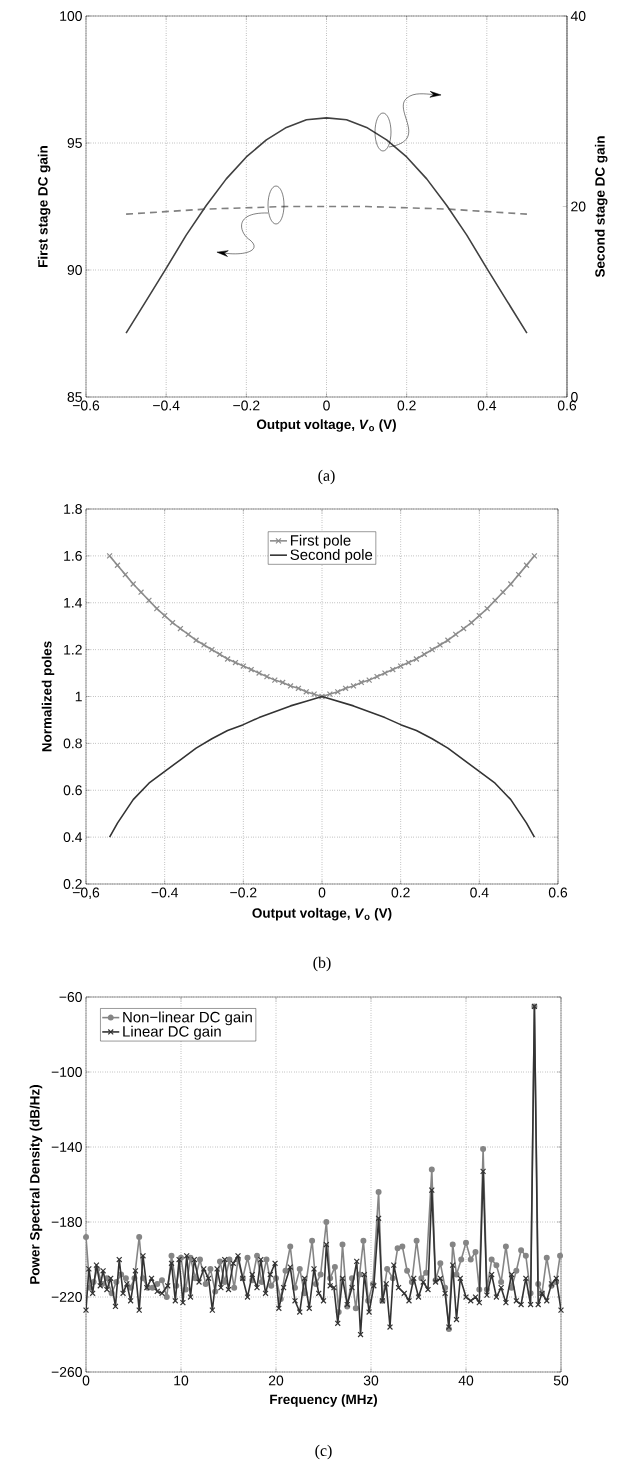  Describe the element at coordinates (73, 602) in the screenshot. I see `y-tick-label: 1.4` at that location.